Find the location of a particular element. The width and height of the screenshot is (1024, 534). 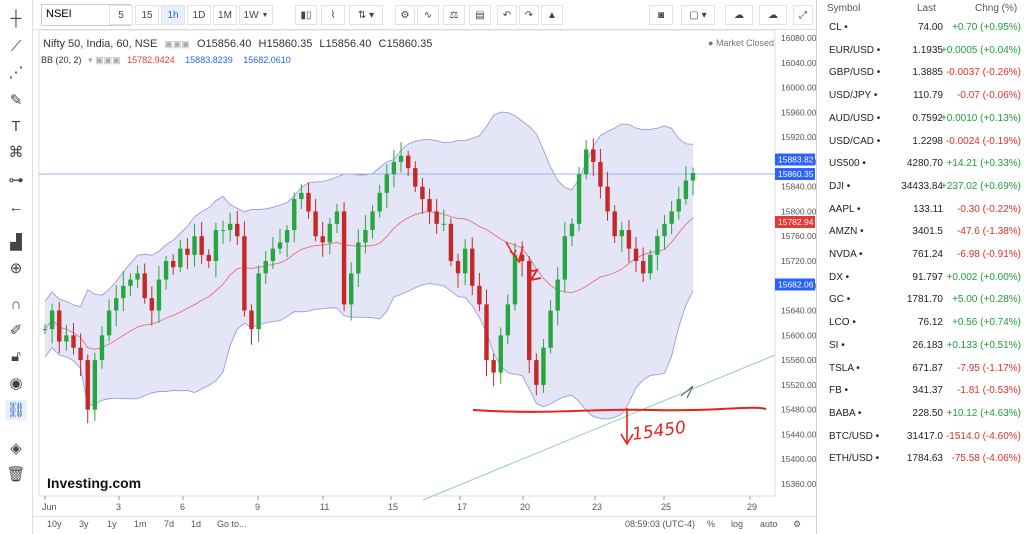

cloud-upload-icon: ☁ is located at coordinates (773, 15).